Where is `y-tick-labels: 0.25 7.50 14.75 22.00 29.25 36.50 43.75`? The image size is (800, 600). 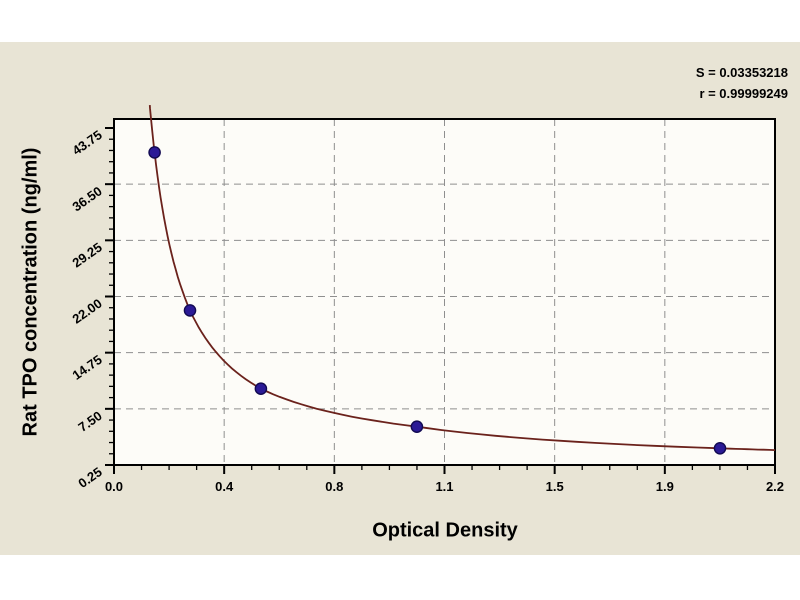 y-tick-labels: 0.25 7.50 14.75 22.00 29.25 36.50 43.75 is located at coordinates (86, 309).